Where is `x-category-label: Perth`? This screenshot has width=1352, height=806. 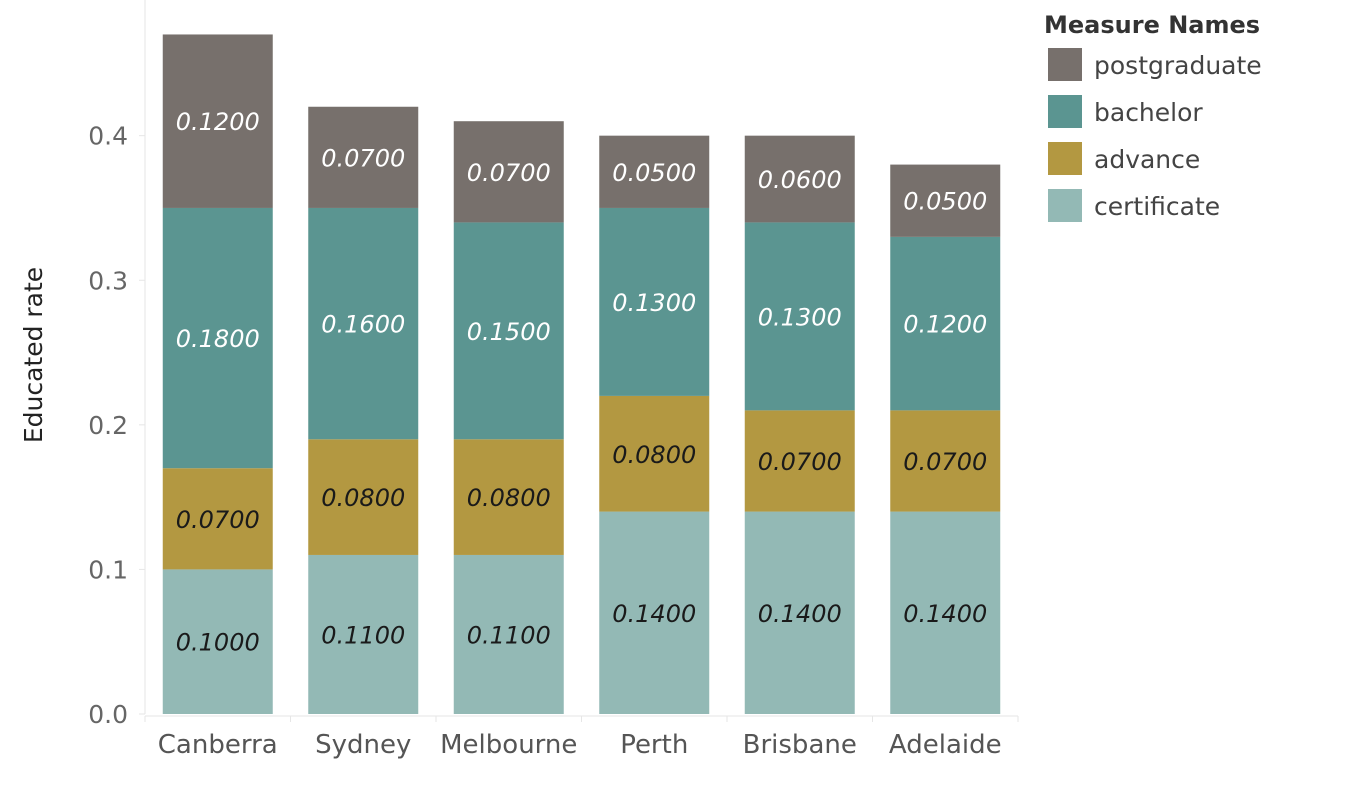 x-category-label: Perth is located at coordinates (654, 745).